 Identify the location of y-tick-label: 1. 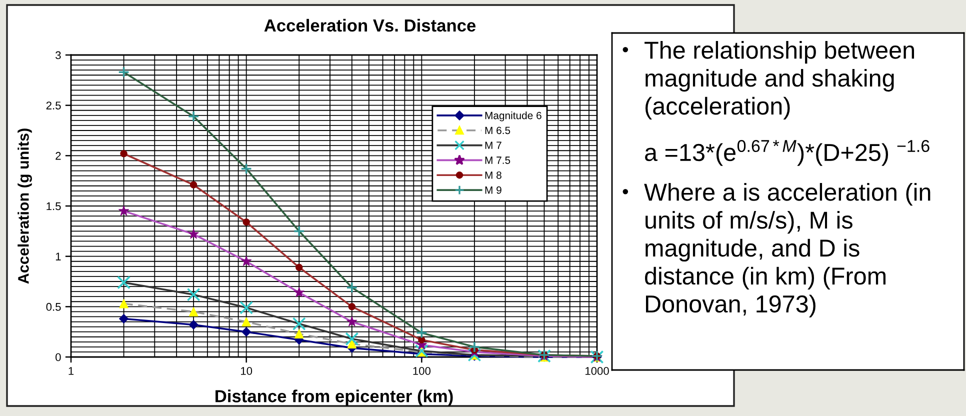
(58, 256).